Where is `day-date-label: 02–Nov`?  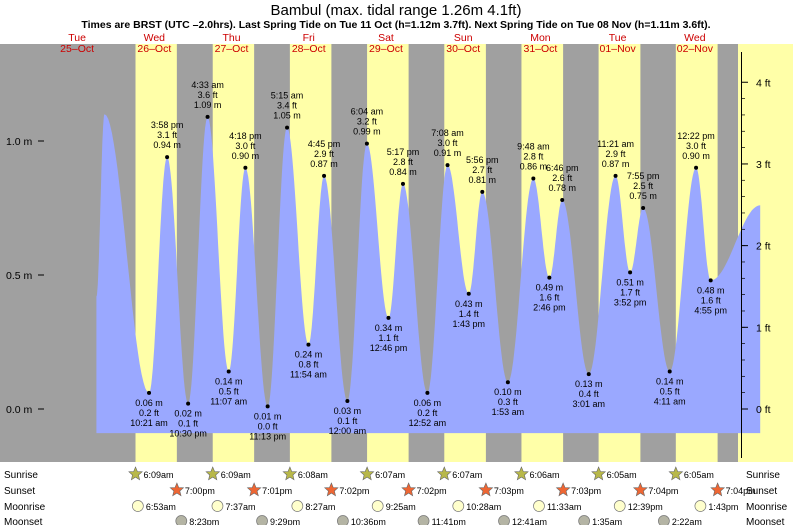 day-date-label: 02–Nov is located at coordinates (695, 49).